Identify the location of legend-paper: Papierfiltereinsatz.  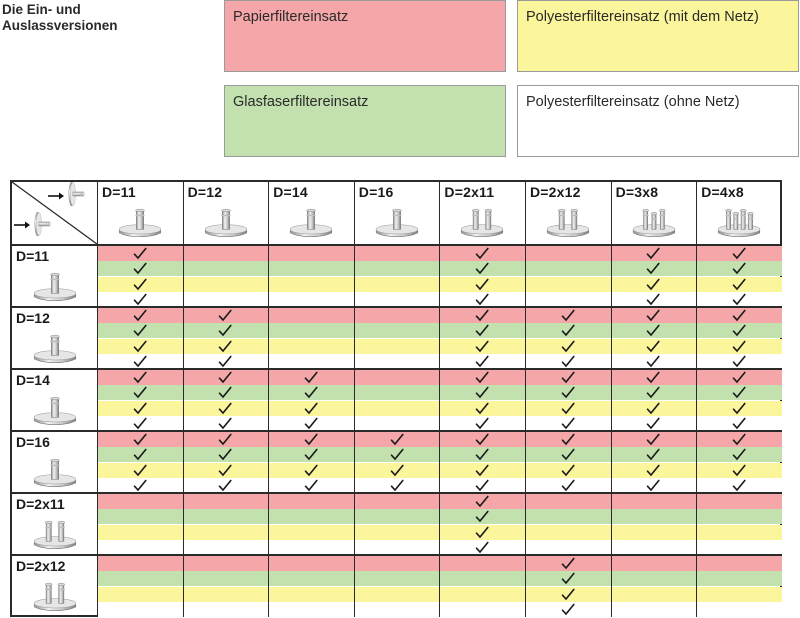
(365, 36).